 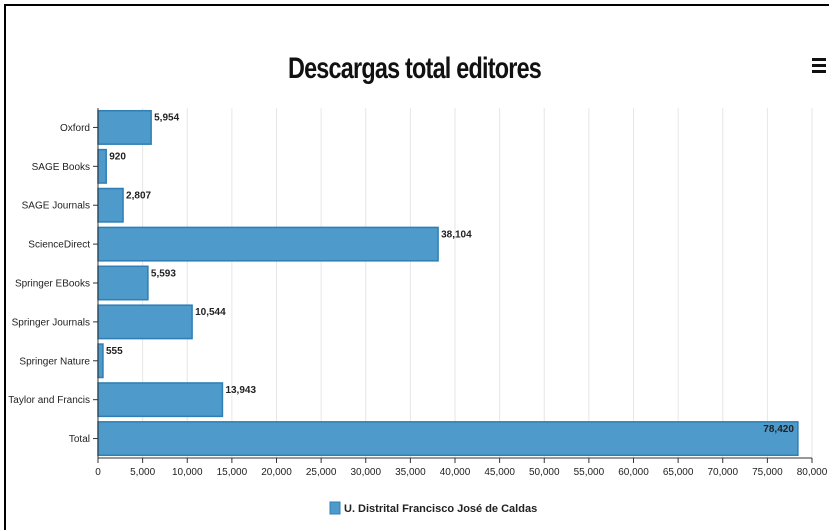 What do you see at coordinates (335, 508) in the screenshot?
I see `legend-swatch` at bounding box center [335, 508].